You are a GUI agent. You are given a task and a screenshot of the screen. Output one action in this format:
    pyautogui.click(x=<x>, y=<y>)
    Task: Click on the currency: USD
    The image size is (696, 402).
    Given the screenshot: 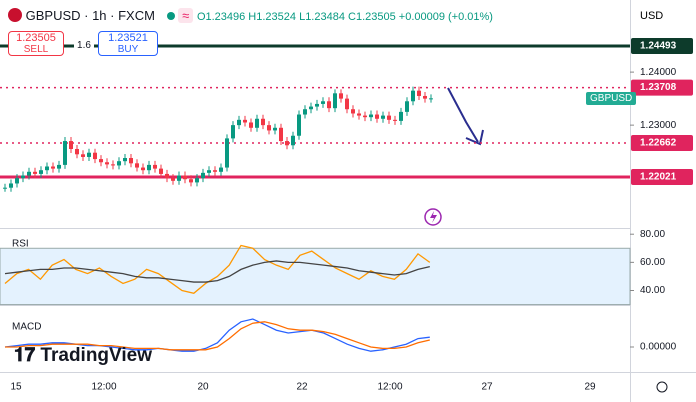 What is the action you would take?
    pyautogui.click(x=652, y=16)
    